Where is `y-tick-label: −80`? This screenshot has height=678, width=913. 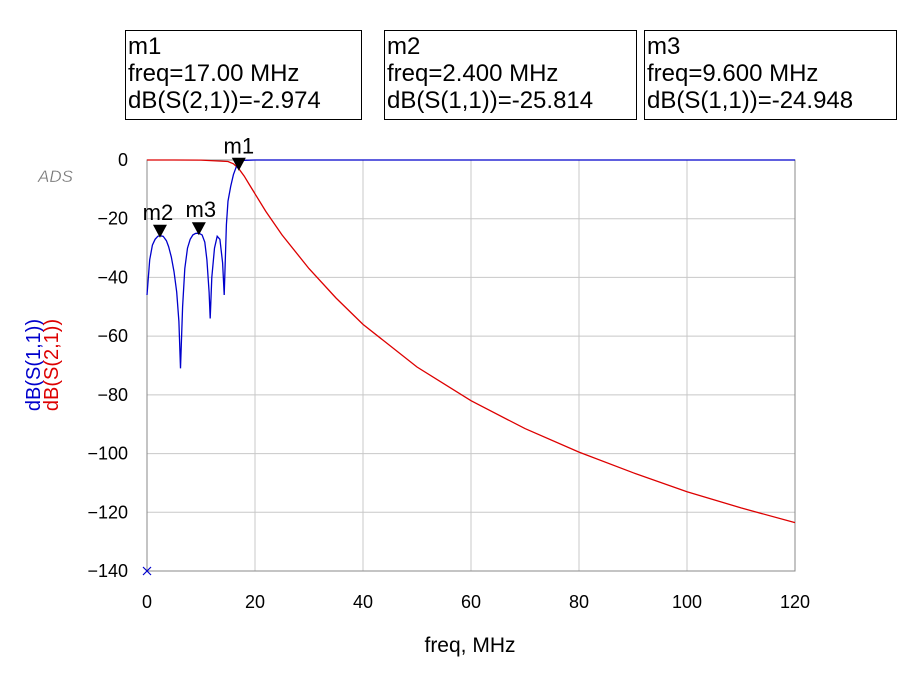 y-tick-label: −80 is located at coordinates (112, 395).